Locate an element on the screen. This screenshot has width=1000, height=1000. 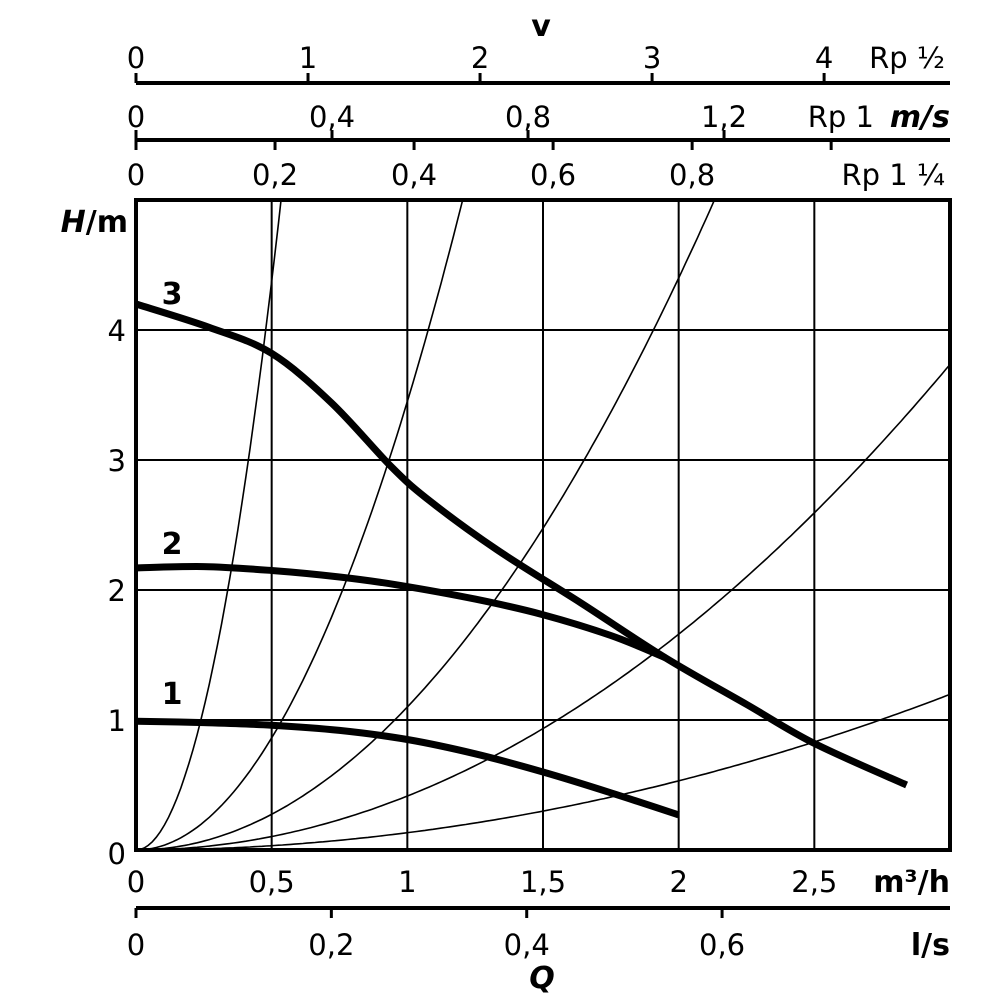
velocity-tick-label: 1 is located at coordinates (308, 58).